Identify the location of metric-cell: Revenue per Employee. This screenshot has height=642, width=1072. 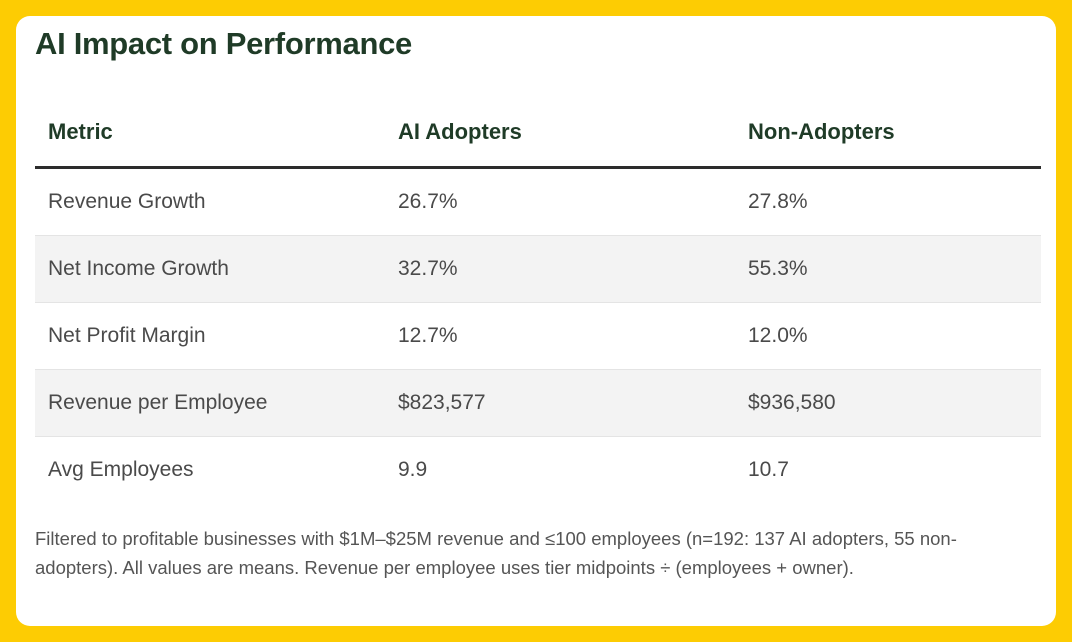
(210, 403).